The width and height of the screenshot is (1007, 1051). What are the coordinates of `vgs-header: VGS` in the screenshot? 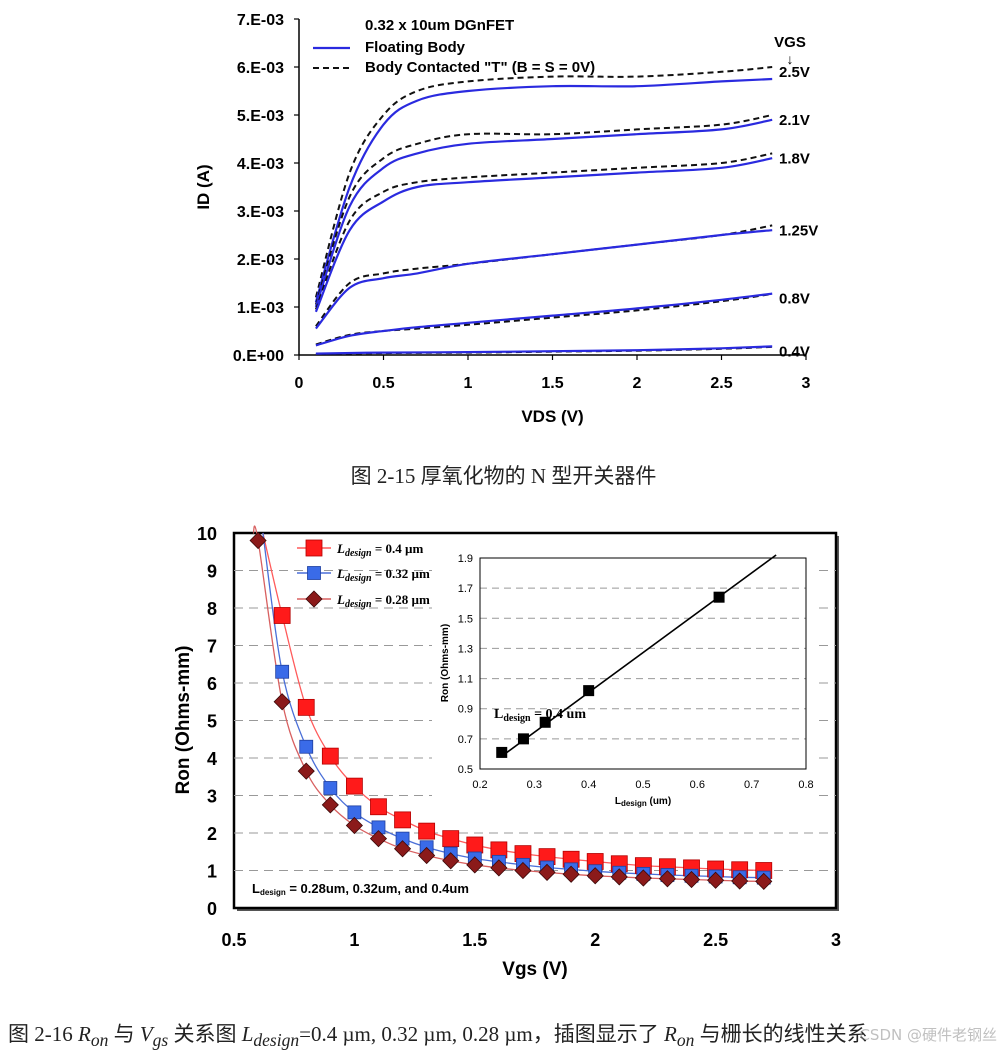 It's located at (790, 42).